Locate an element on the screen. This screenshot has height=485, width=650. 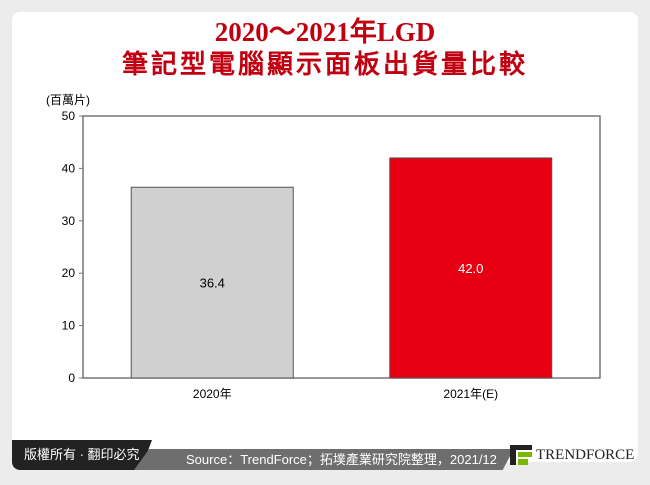
y-tick-label: 50 is located at coordinates (69, 116).